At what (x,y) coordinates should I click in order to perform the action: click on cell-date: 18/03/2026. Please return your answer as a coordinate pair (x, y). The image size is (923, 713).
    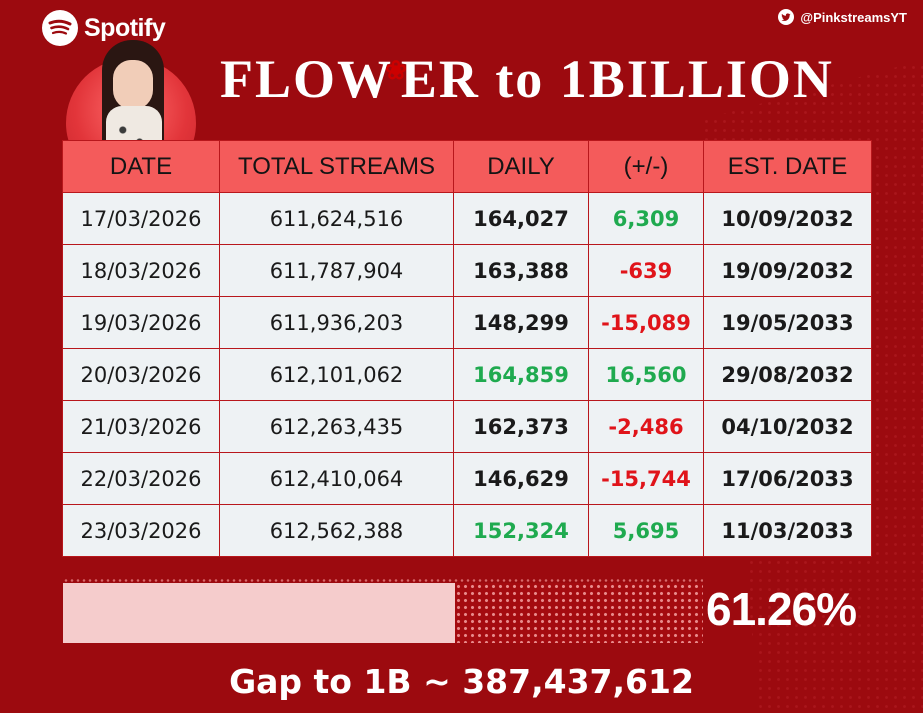
    Looking at the image, I should click on (141, 270).